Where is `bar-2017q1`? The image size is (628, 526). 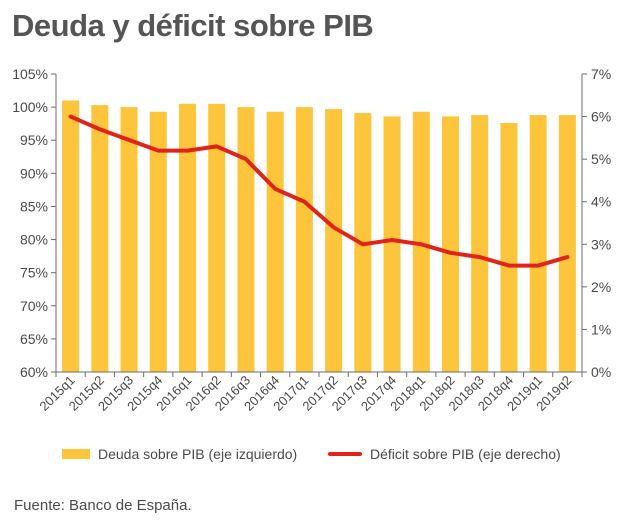
bar-2017q1 is located at coordinates (304, 239).